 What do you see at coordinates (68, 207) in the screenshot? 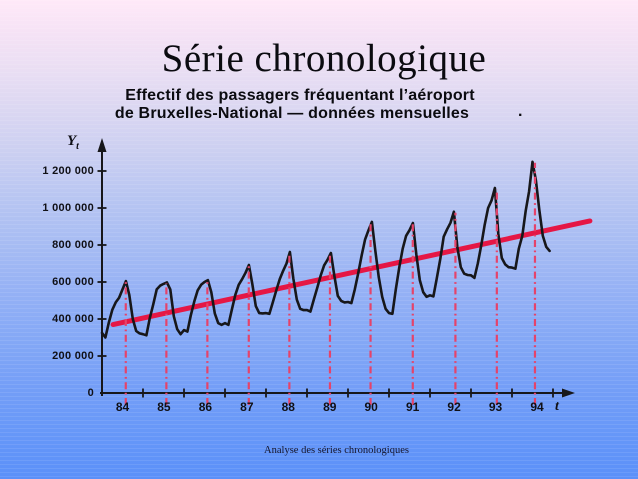
I see `y-tick-label: 1 000 000` at bounding box center [68, 207].